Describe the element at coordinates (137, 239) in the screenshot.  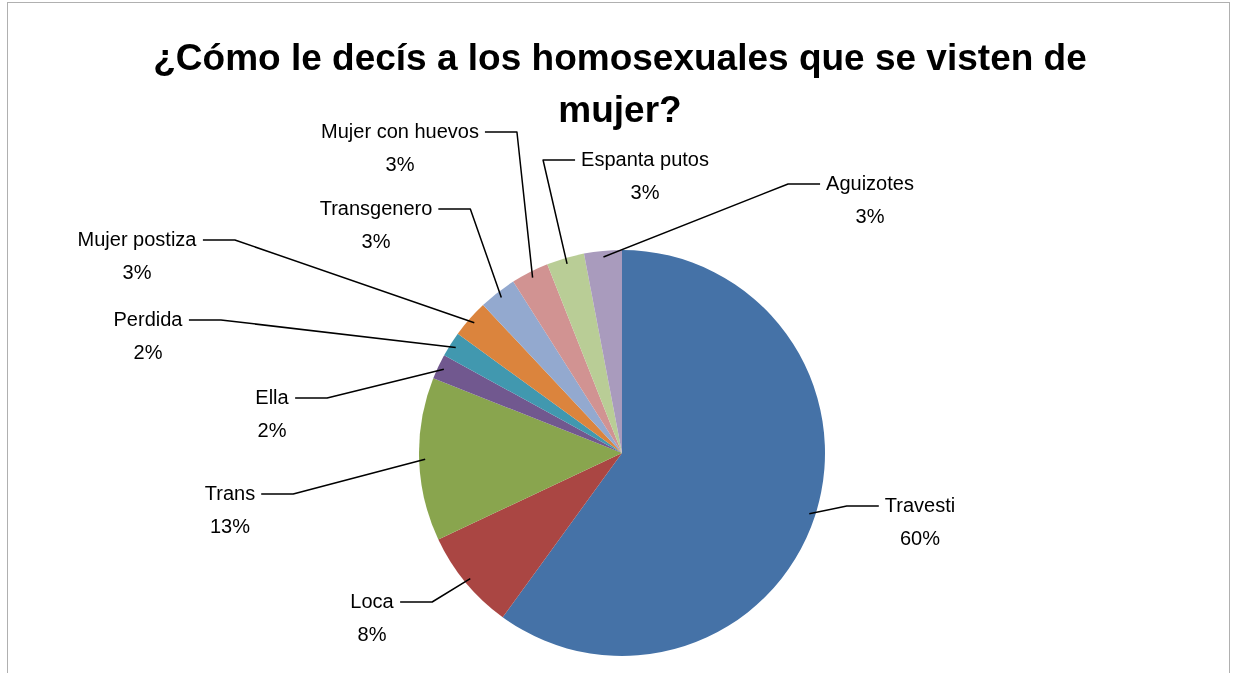
I see `slice-label: Mujer postiza` at that location.